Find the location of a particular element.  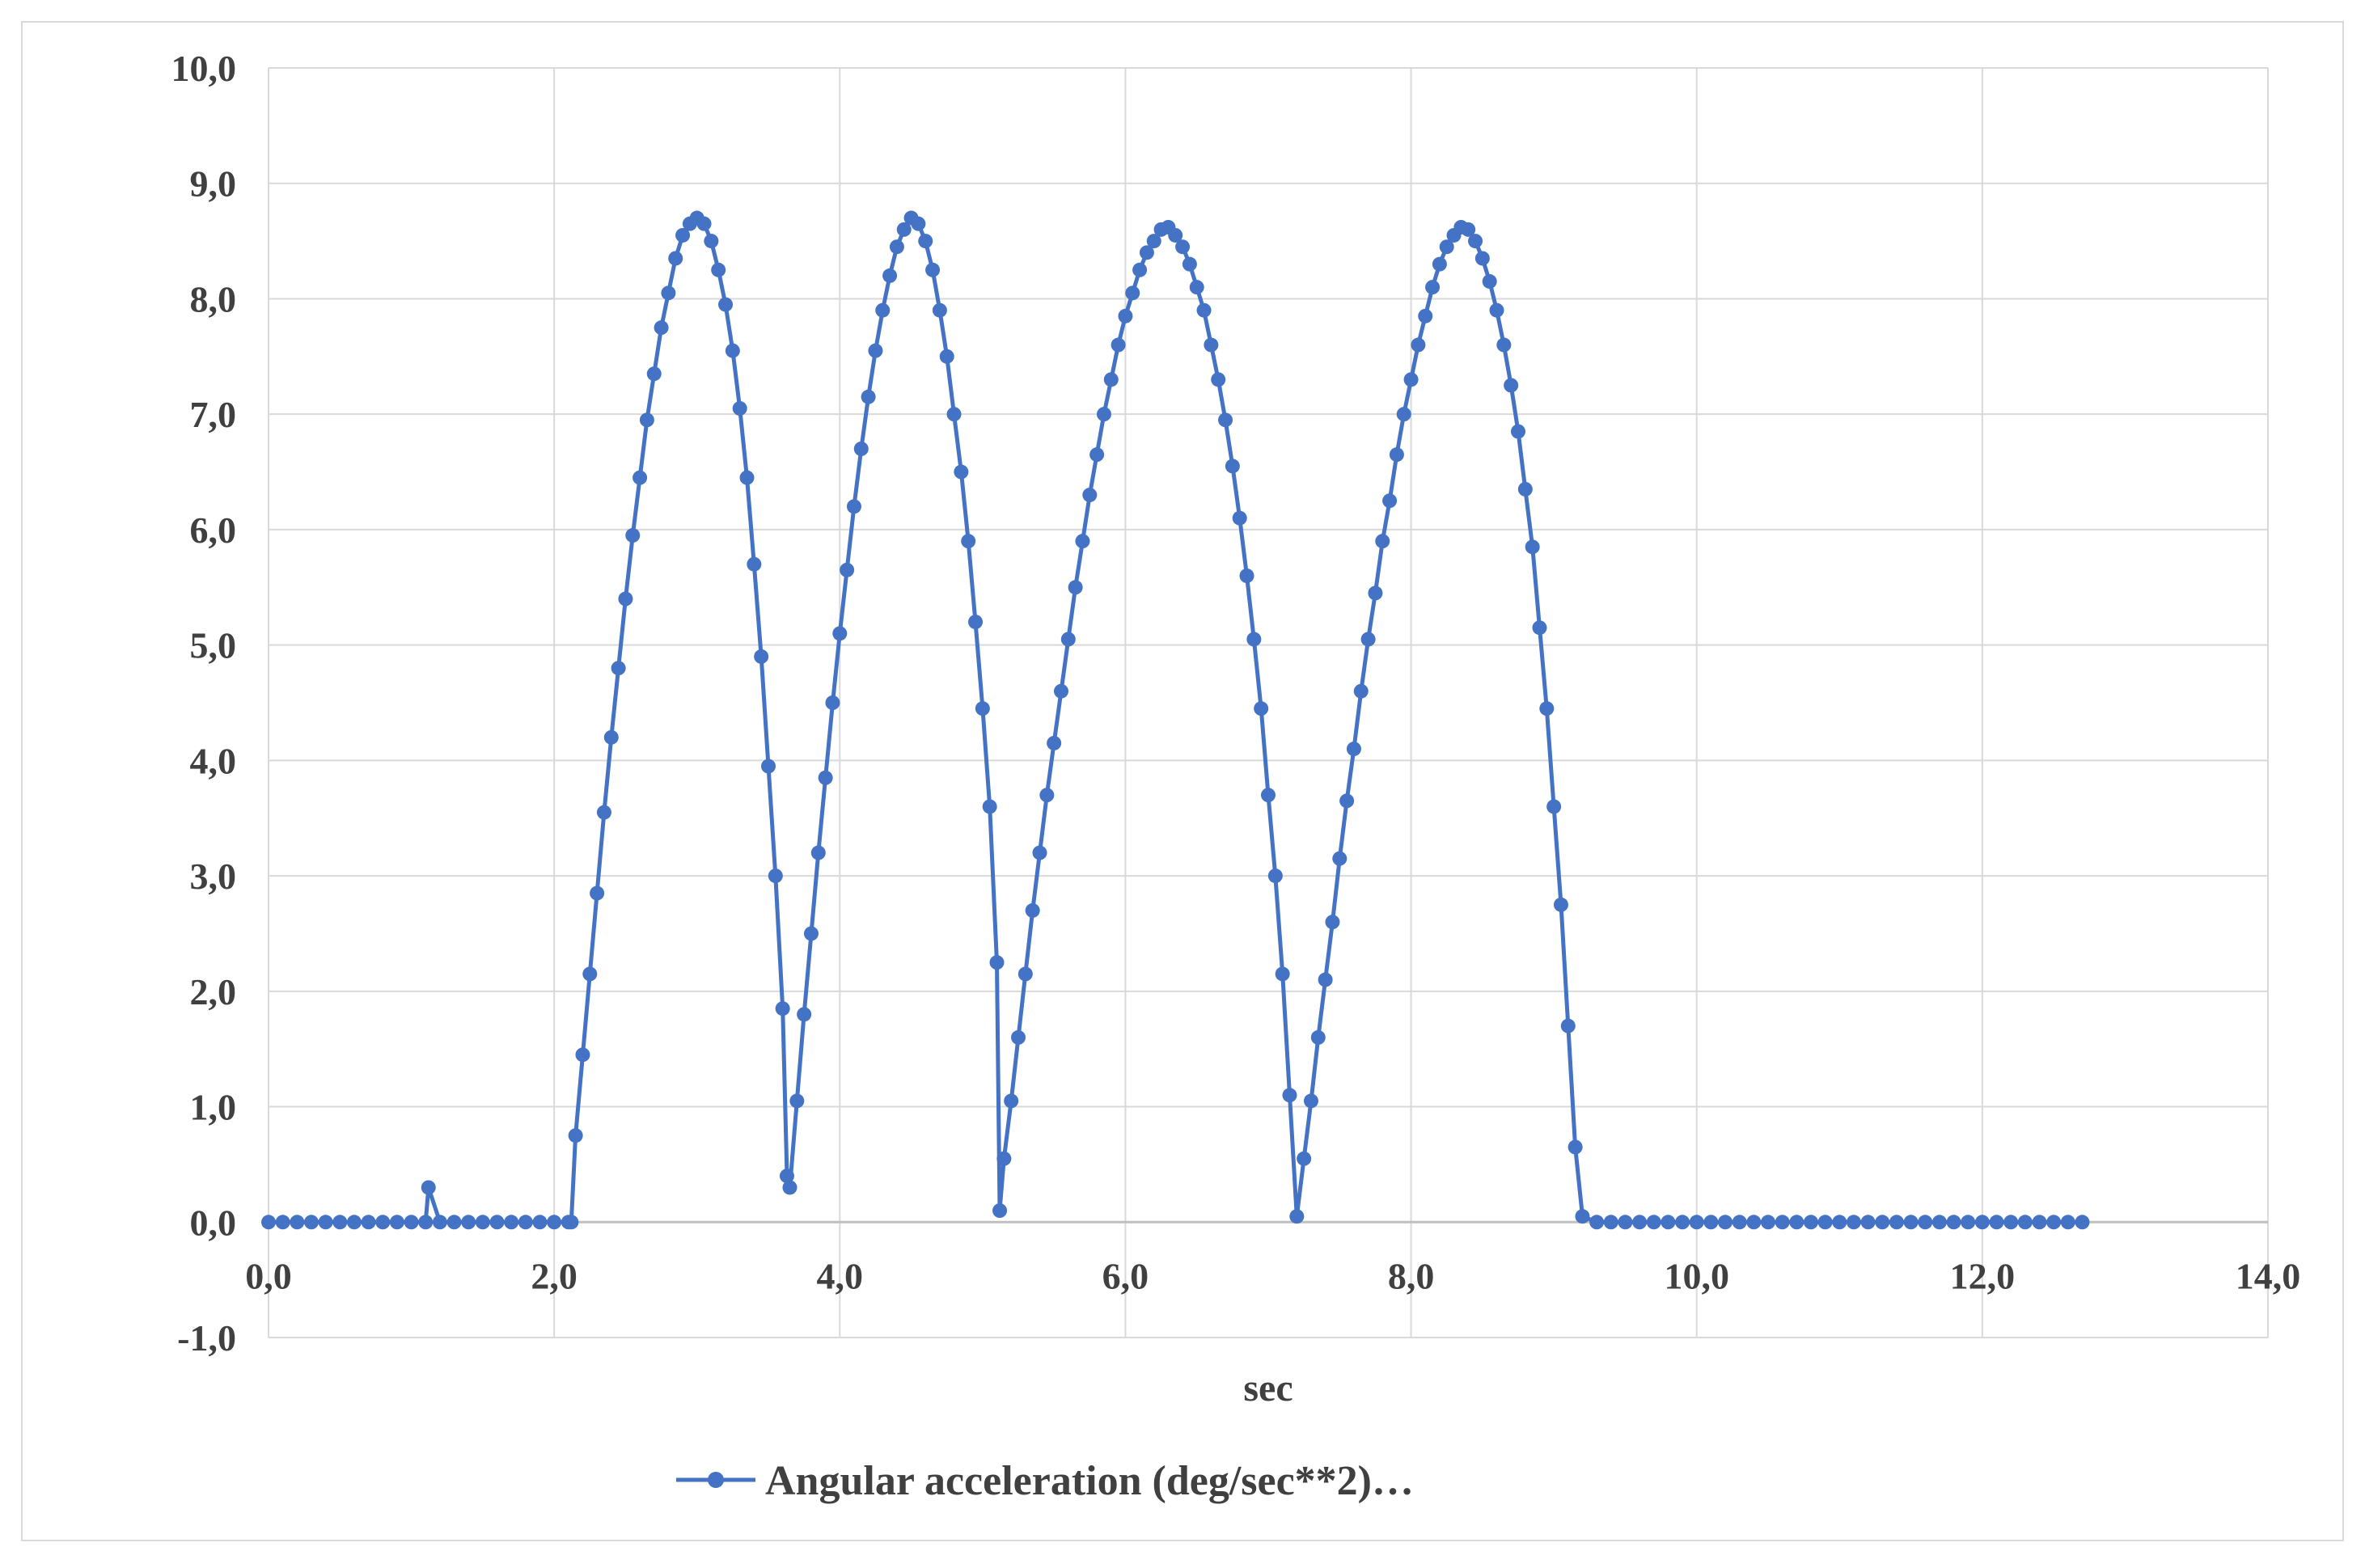

y-tick-label: 6,0 is located at coordinates (213, 530).